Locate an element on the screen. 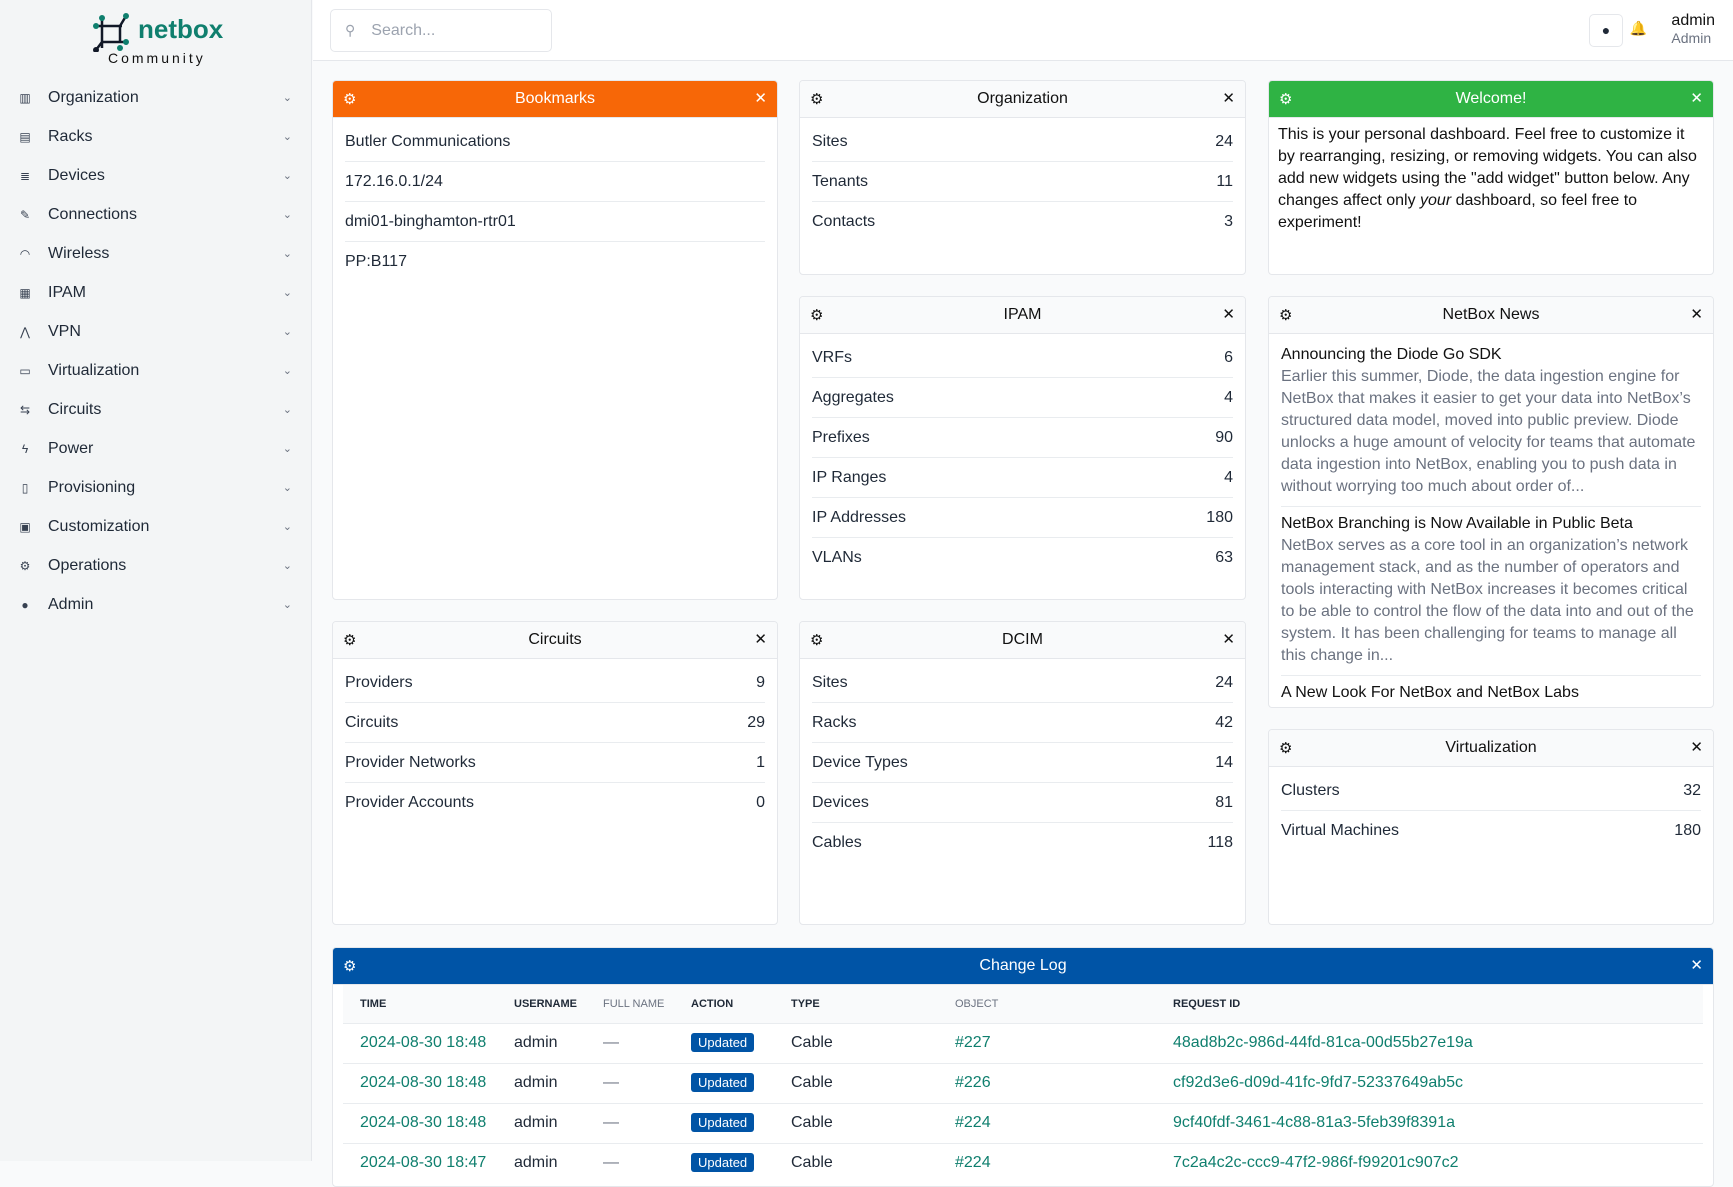 This screenshot has height=1187, width=1733. user-menu: admin Admin is located at coordinates (1693, 29).